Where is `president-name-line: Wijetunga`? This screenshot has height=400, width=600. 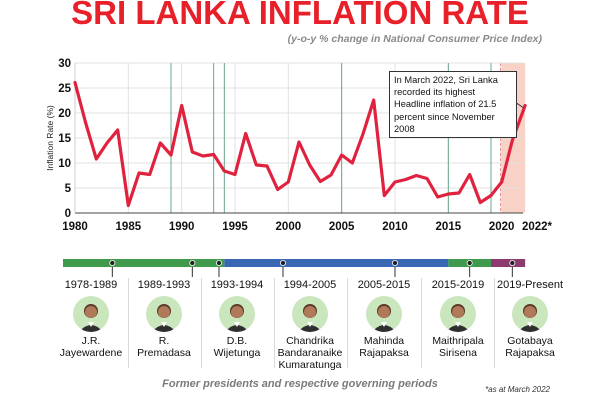 president-name-line: Wijetunga is located at coordinates (237, 353).